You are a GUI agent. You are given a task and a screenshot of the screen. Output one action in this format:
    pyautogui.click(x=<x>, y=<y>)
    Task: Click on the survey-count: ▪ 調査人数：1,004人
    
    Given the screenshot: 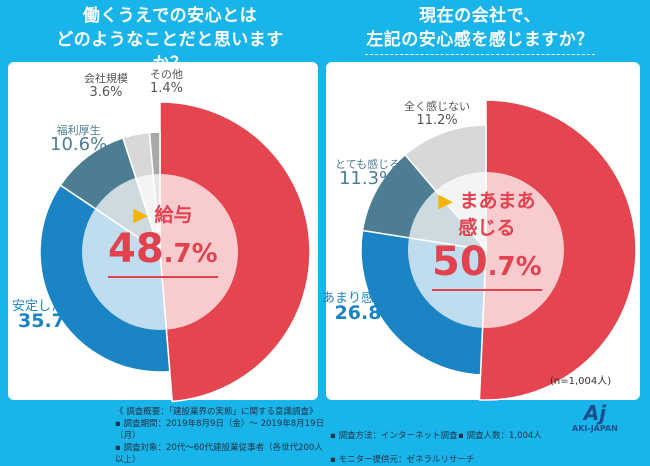 What is the action you would take?
    pyautogui.click(x=500, y=436)
    